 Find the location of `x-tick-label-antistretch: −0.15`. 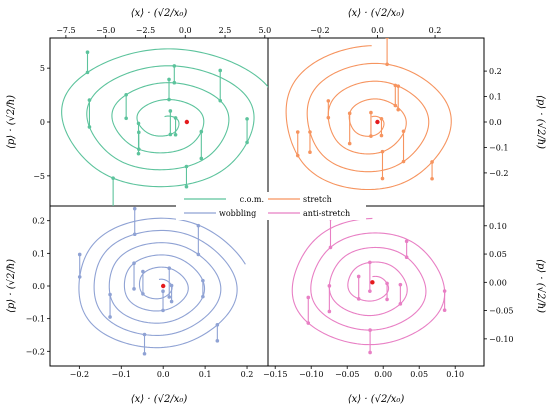

x-tick-label-antistretch: −0.15 is located at coordinates (275, 374).